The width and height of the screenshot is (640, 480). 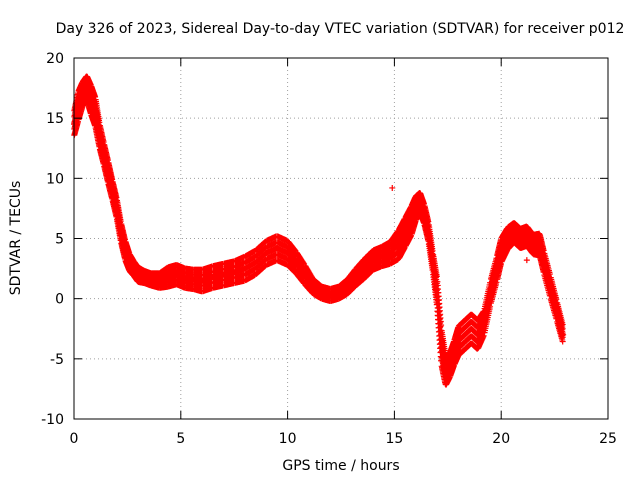 What do you see at coordinates (59, 300) in the screenshot?
I see `y-tick-label: 0` at bounding box center [59, 300].